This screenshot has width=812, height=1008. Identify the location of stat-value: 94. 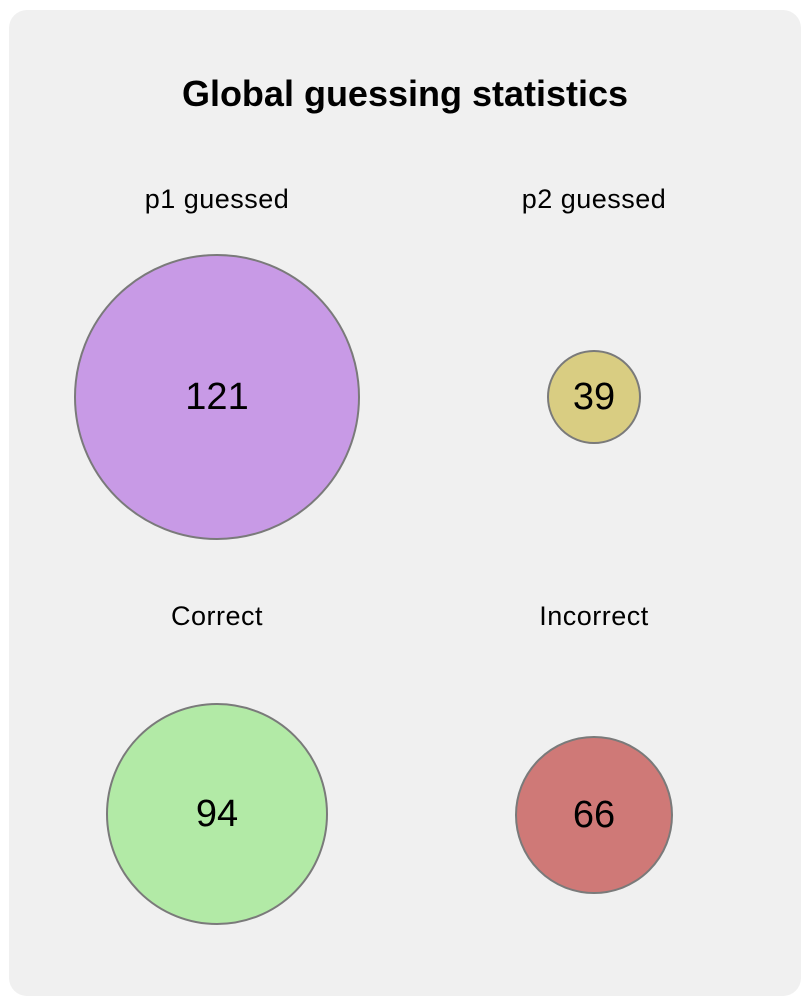
(217, 814).